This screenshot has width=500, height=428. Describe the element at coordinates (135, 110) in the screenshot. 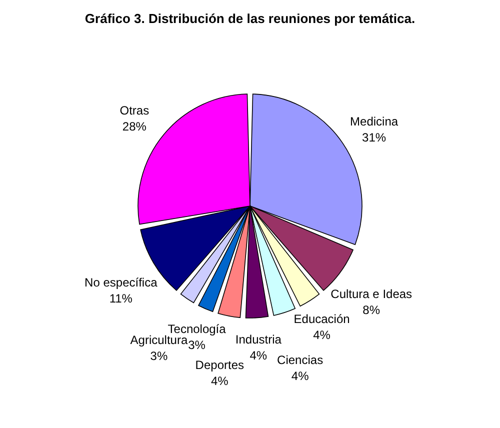

I see `slice-label: Otras` at that location.